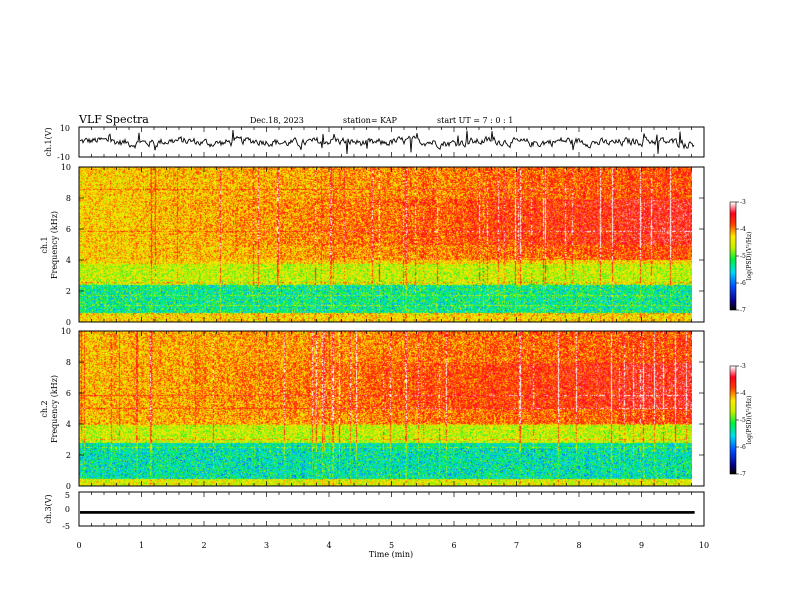 This screenshot has height=612, width=792. Describe the element at coordinates (453, 545) in the screenshot. I see `x-tick-label: 6` at that location.